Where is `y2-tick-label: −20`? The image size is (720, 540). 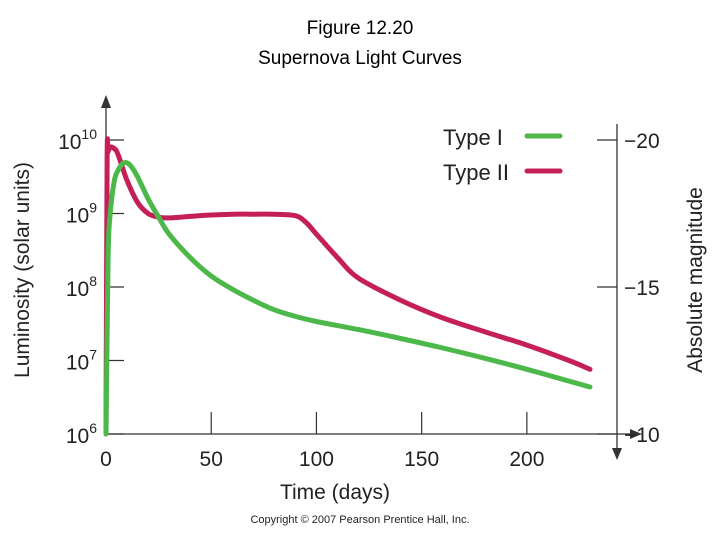 y2-tick-label: −20 is located at coordinates (642, 141).